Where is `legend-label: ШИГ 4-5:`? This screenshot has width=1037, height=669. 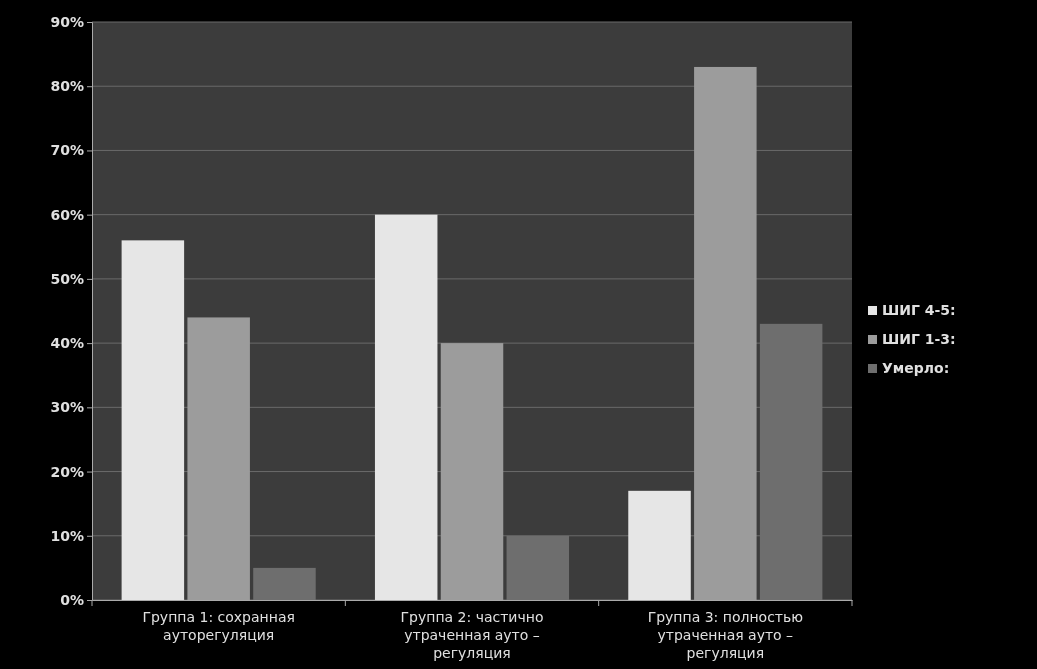 legend-label: ШИГ 4-5: is located at coordinates (919, 310).